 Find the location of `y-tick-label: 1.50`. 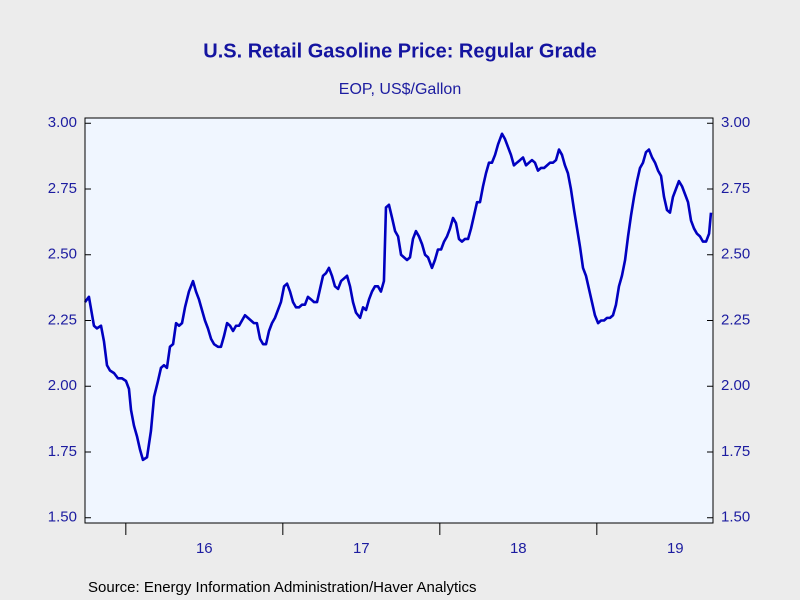

y-tick-label: 1.50 is located at coordinates (62, 517).